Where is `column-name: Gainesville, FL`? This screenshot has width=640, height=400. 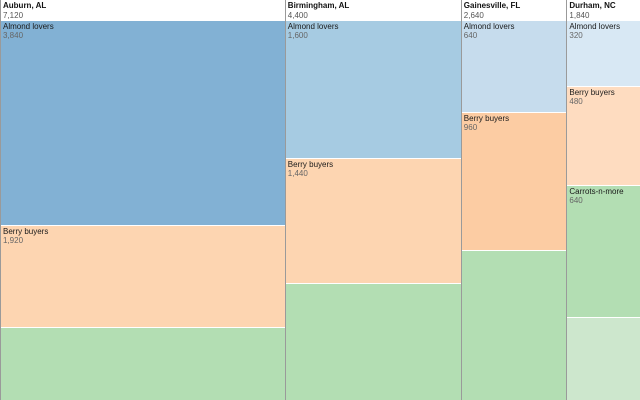
column-name: Gainesville, FL is located at coordinates (492, 5).